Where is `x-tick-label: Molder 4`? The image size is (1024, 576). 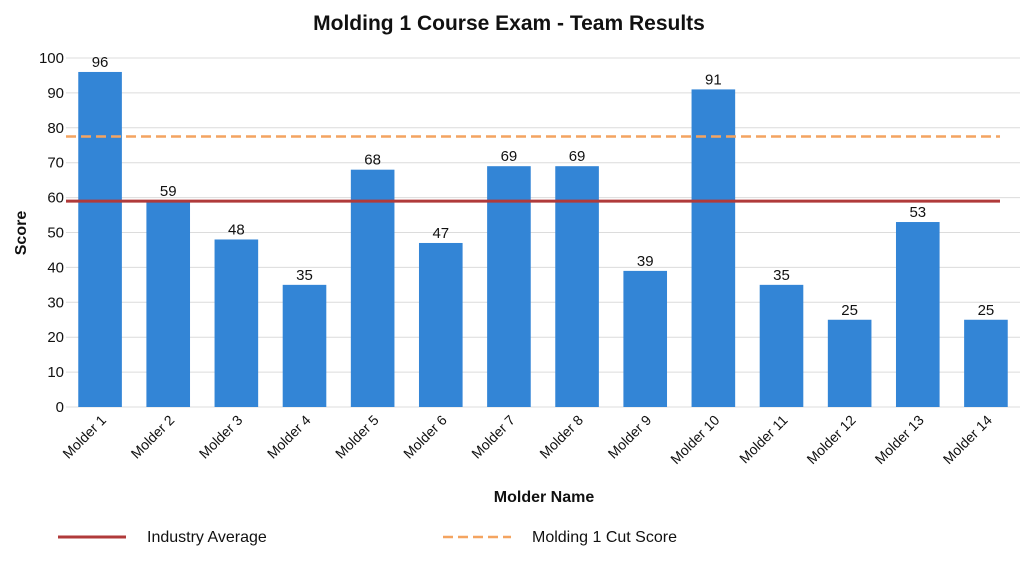 x-tick-label: Molder 4 is located at coordinates (289, 437).